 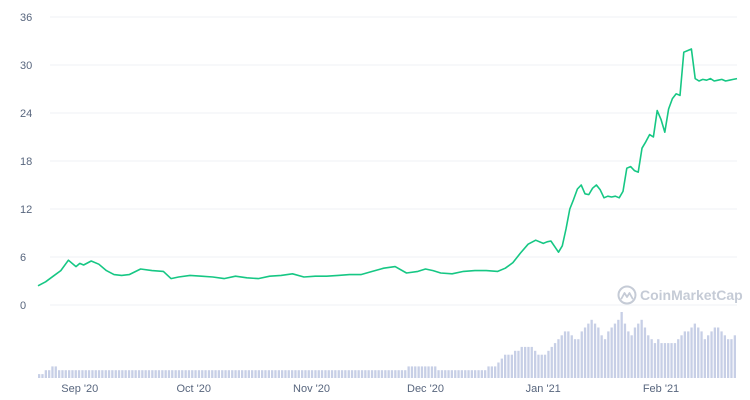 What do you see at coordinates (193, 389) in the screenshot?
I see `x-tick-label: Oct '20` at bounding box center [193, 389].